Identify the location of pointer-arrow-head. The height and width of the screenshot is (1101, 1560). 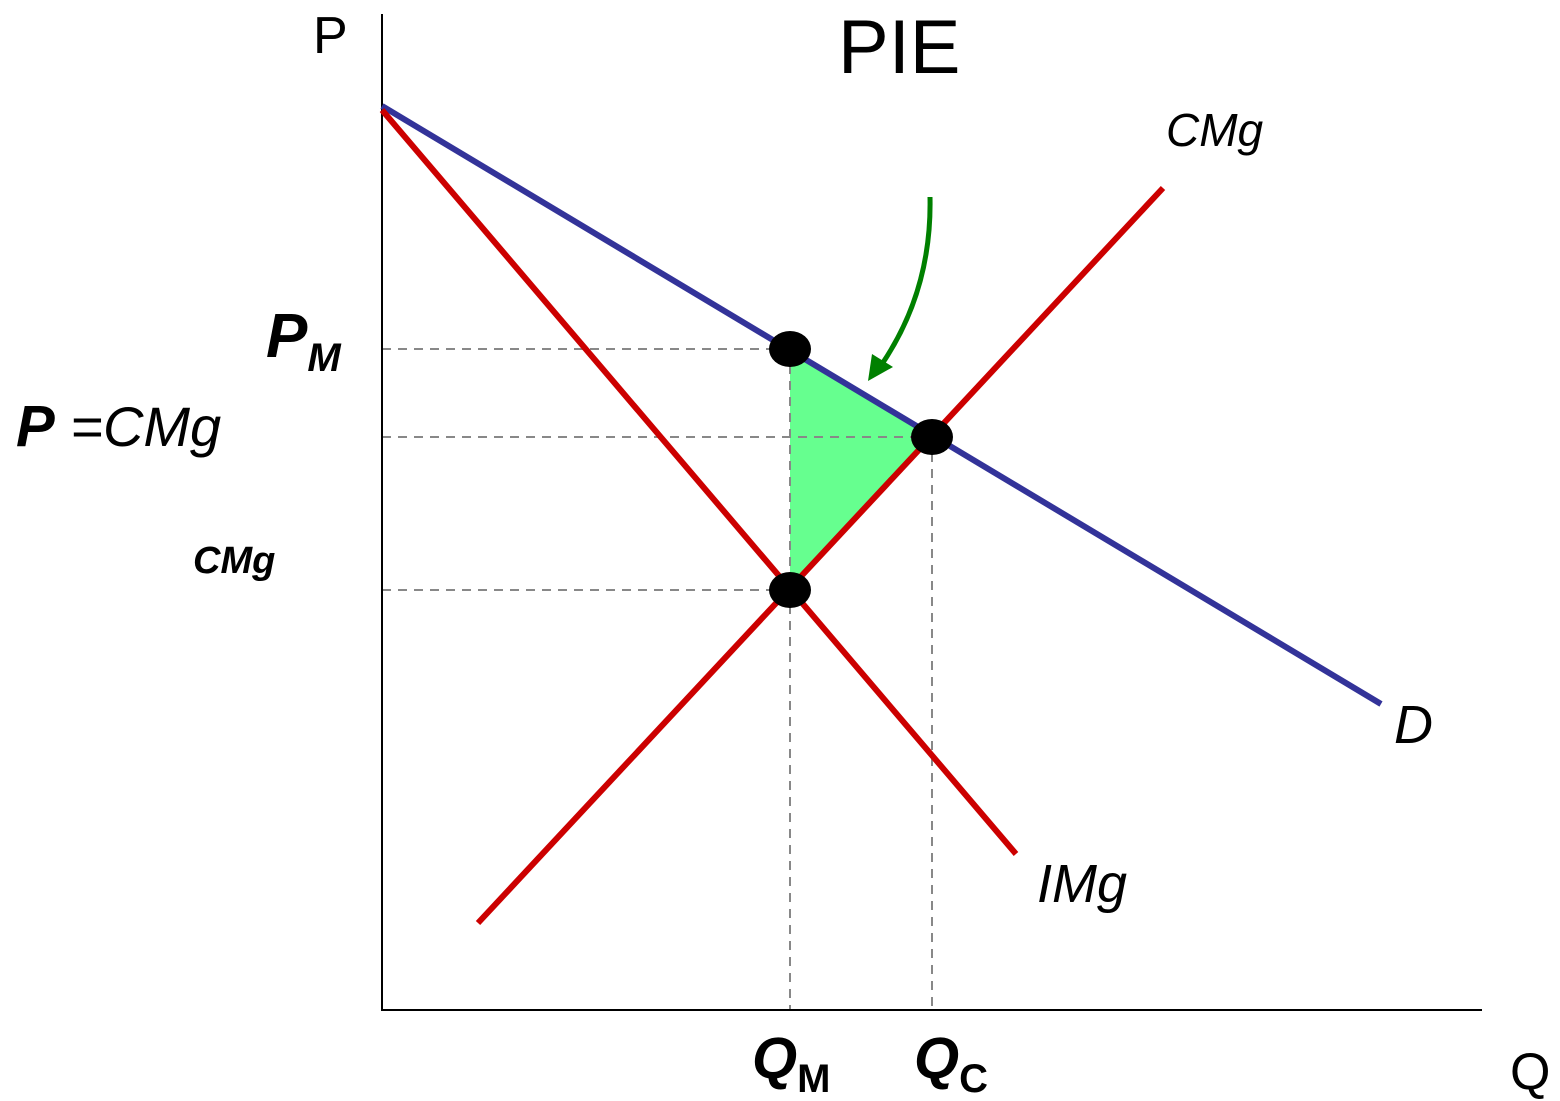
(880, 367).